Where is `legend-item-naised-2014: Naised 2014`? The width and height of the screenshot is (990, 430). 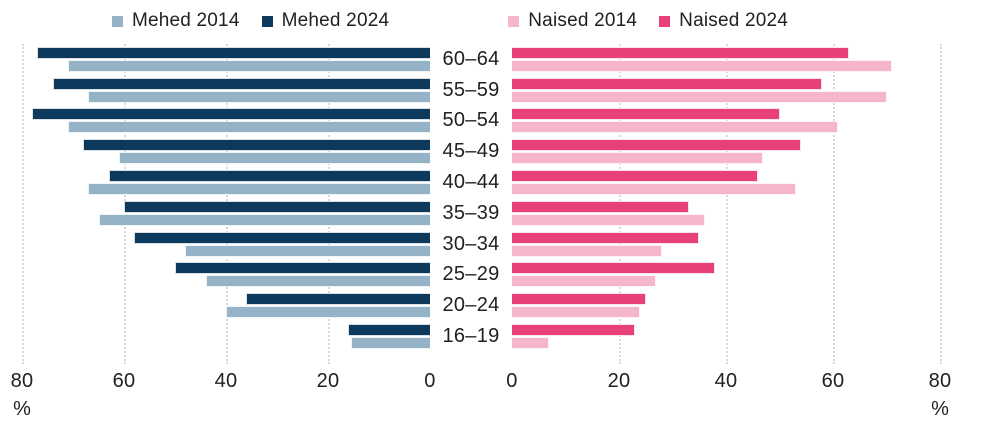 legend-item-naised-2014: Naised 2014 is located at coordinates (572, 21).